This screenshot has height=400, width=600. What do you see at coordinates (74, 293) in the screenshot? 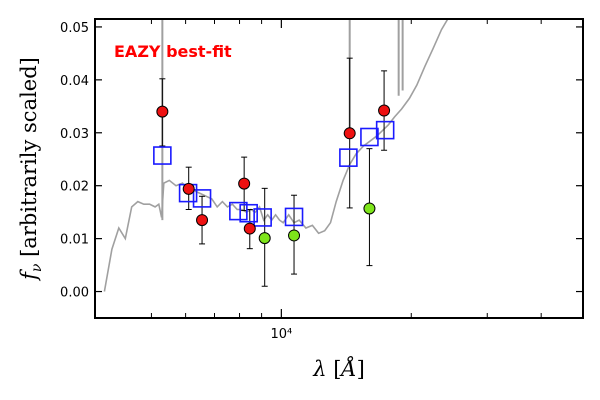
I see `y-tick-label: 0.00` at bounding box center [74, 293].